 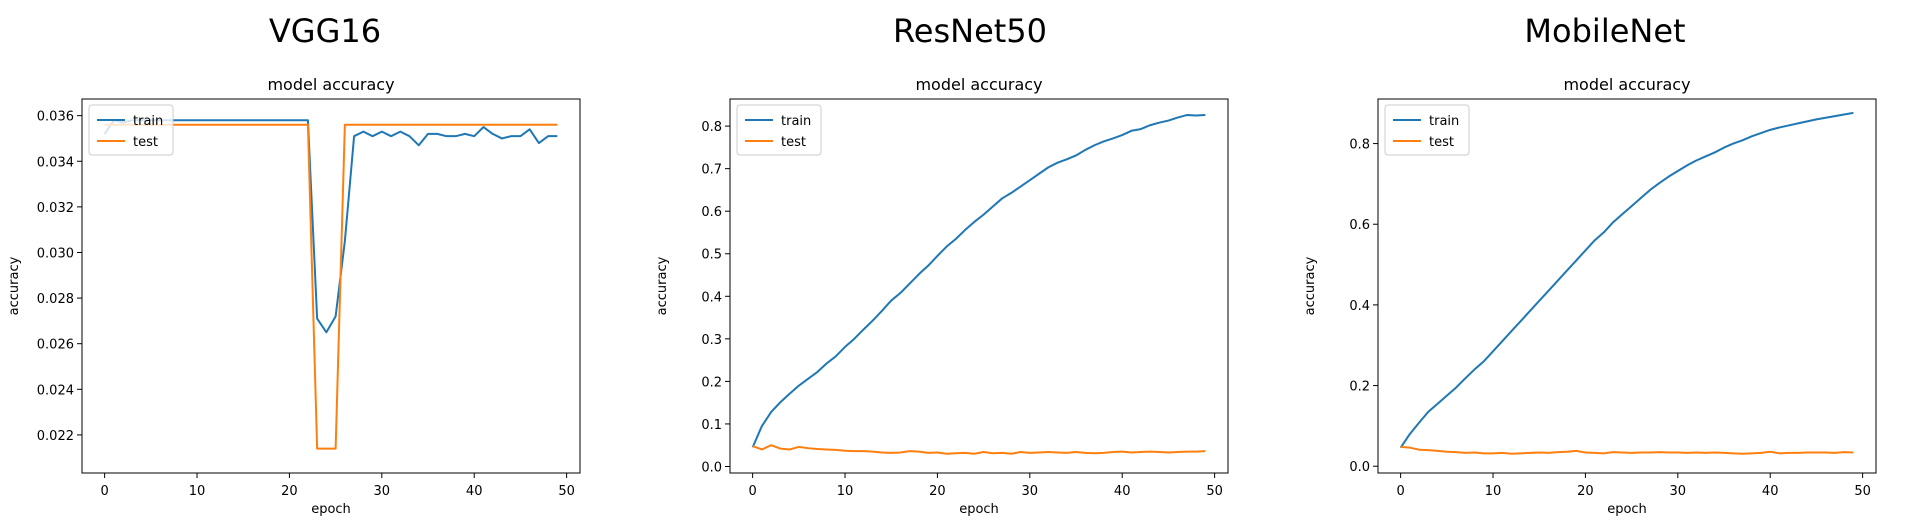 What do you see at coordinates (711, 425) in the screenshot?
I see `y-tick-label: 0.1` at bounding box center [711, 425].